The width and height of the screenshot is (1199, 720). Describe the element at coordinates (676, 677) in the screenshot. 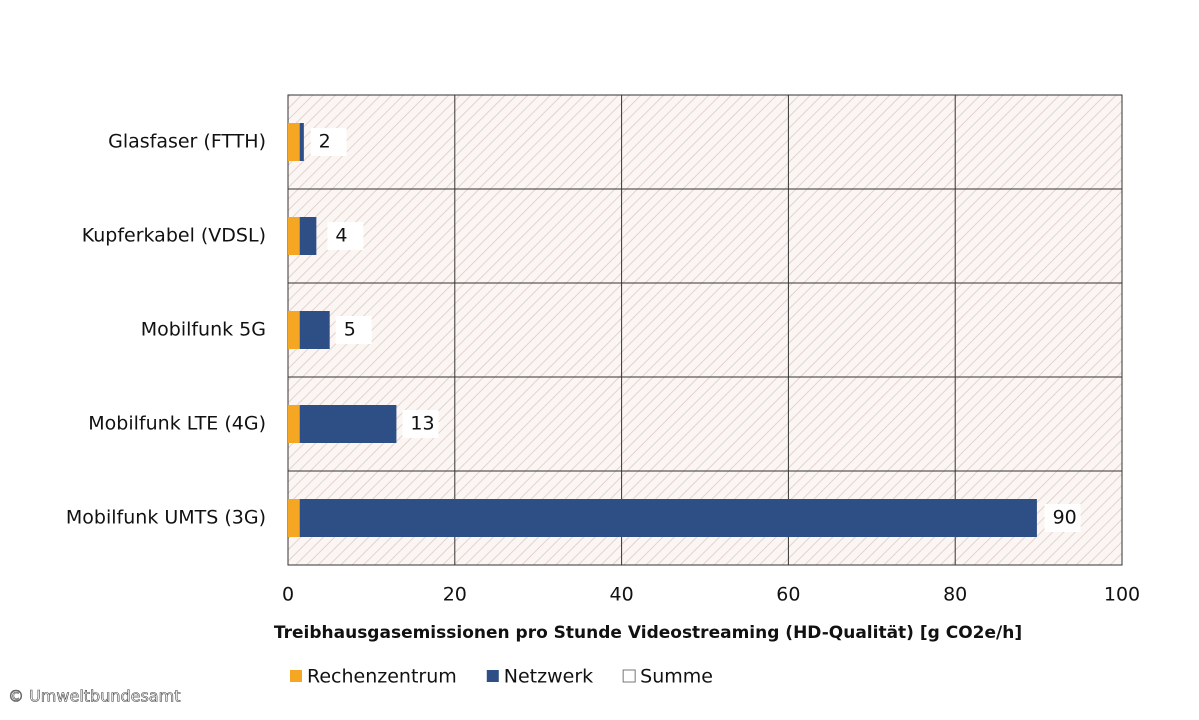

I see `legend-label: Summe` at that location.